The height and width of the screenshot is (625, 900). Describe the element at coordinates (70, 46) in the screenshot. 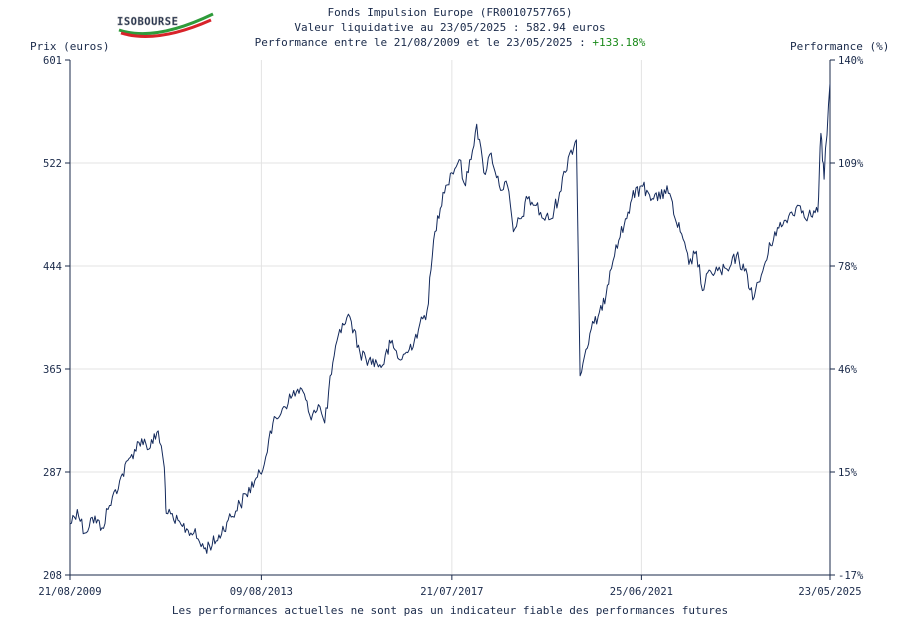

I see `left-axis-caption: Prix (euros)` at that location.